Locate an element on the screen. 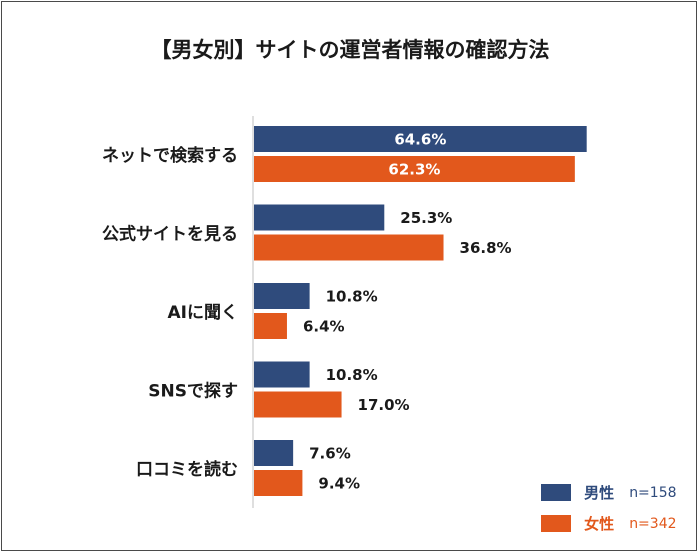 The height and width of the screenshot is (554, 700). value-label-female-reviews: 9.4% is located at coordinates (339, 484).